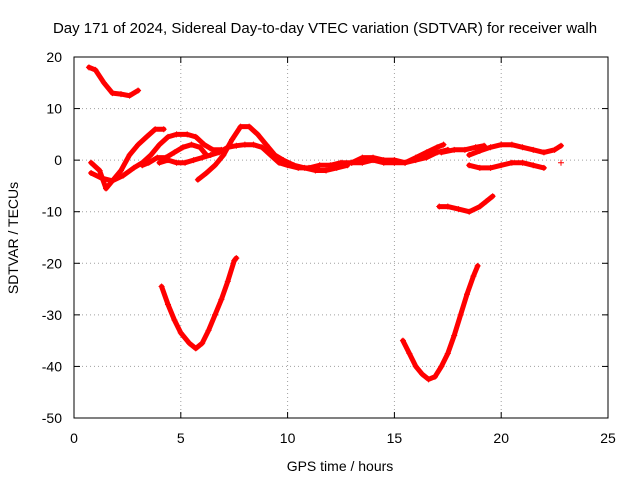  I want to click on x-tick-label: 15, so click(395, 438).